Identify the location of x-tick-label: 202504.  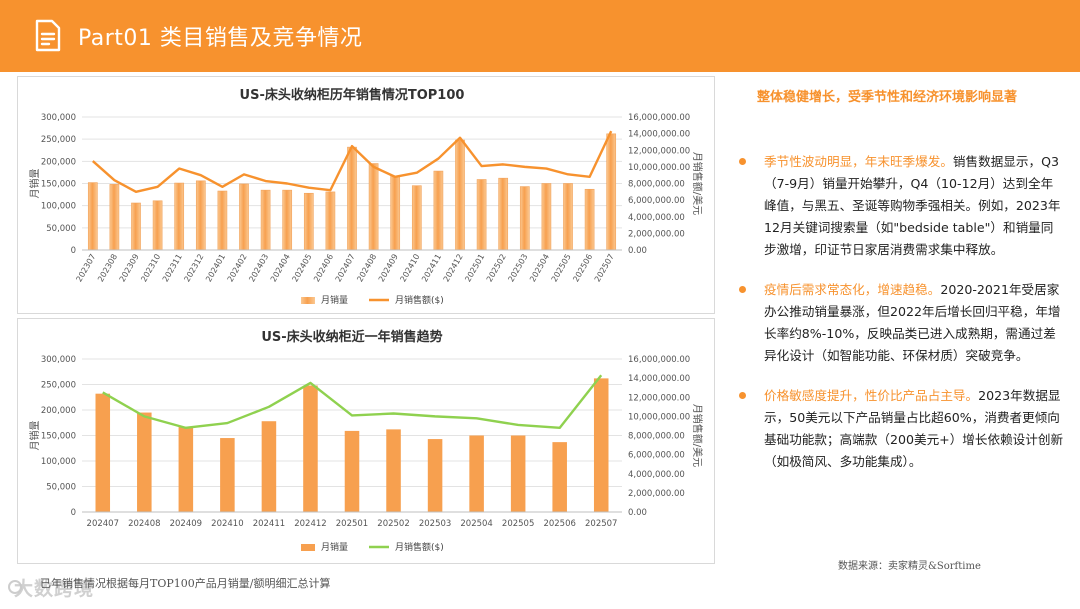
(539, 268).